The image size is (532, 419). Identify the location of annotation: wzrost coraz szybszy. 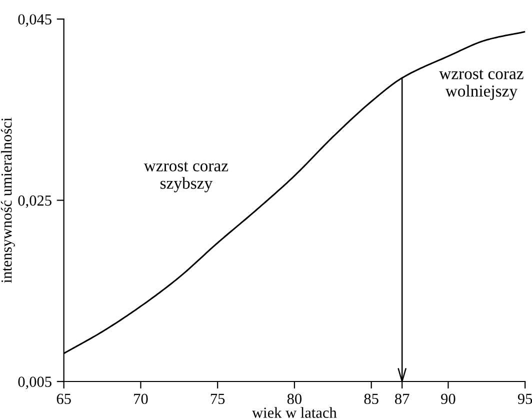
(186, 177).